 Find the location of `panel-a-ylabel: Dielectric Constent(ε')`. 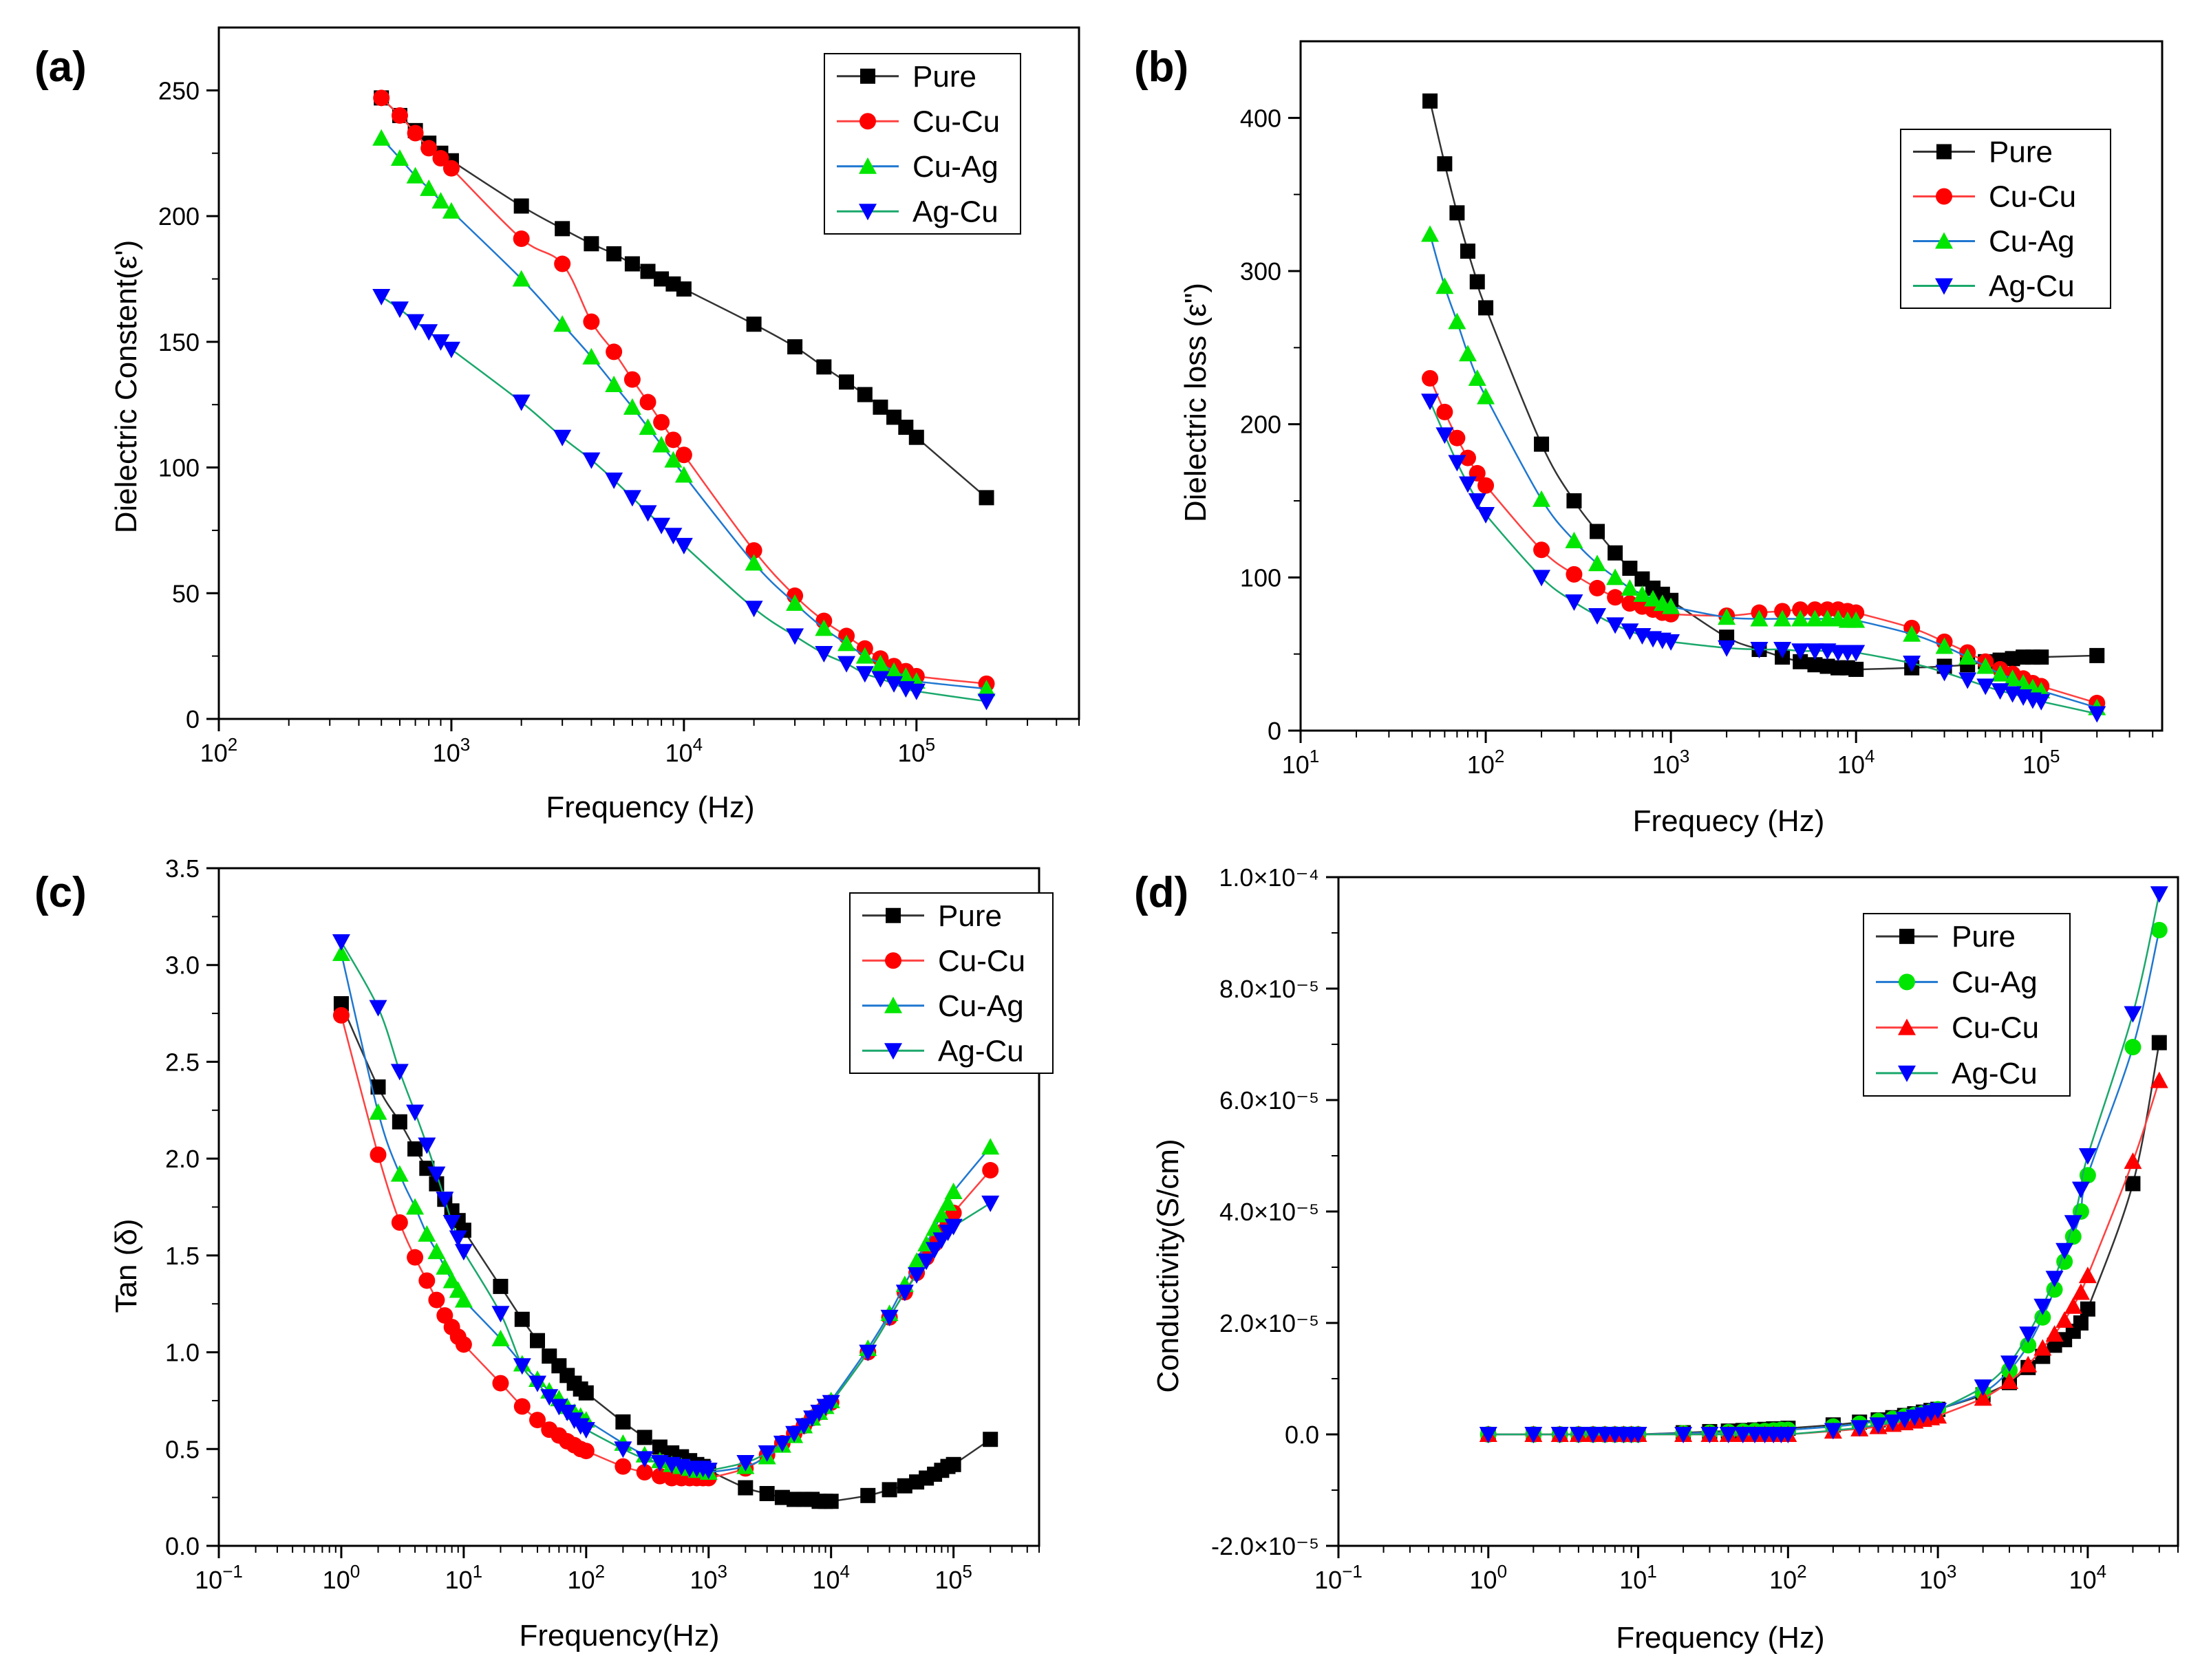

panel-a-ylabel: Dielectric Constent(ε') is located at coordinates (126, 387).